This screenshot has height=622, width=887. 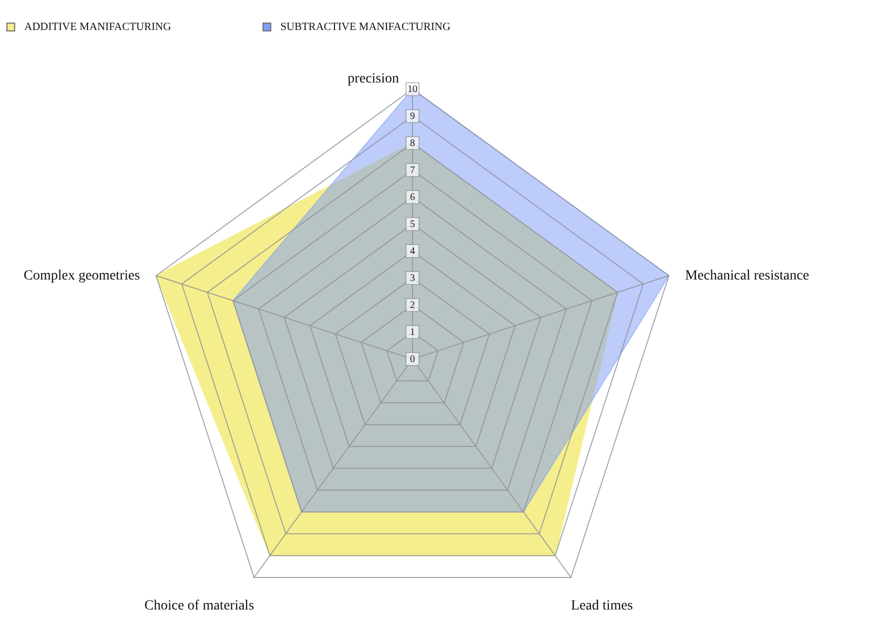 What do you see at coordinates (412, 198) in the screenshot?
I see `y-tick-label: 6` at bounding box center [412, 198].